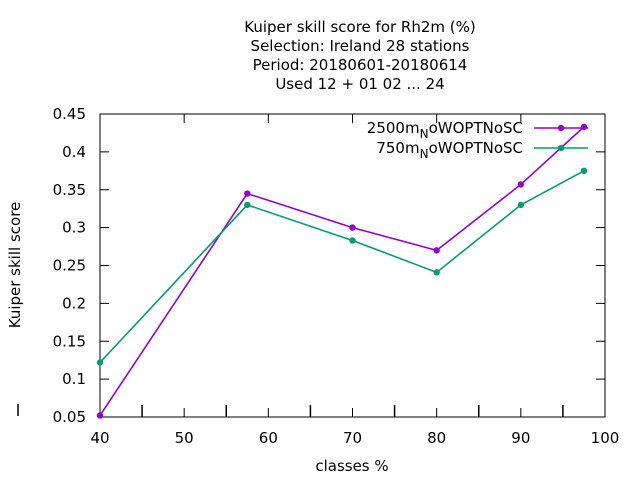 The width and height of the screenshot is (640, 480). What do you see at coordinates (605, 438) in the screenshot?
I see `x-tick-label: 100` at bounding box center [605, 438].